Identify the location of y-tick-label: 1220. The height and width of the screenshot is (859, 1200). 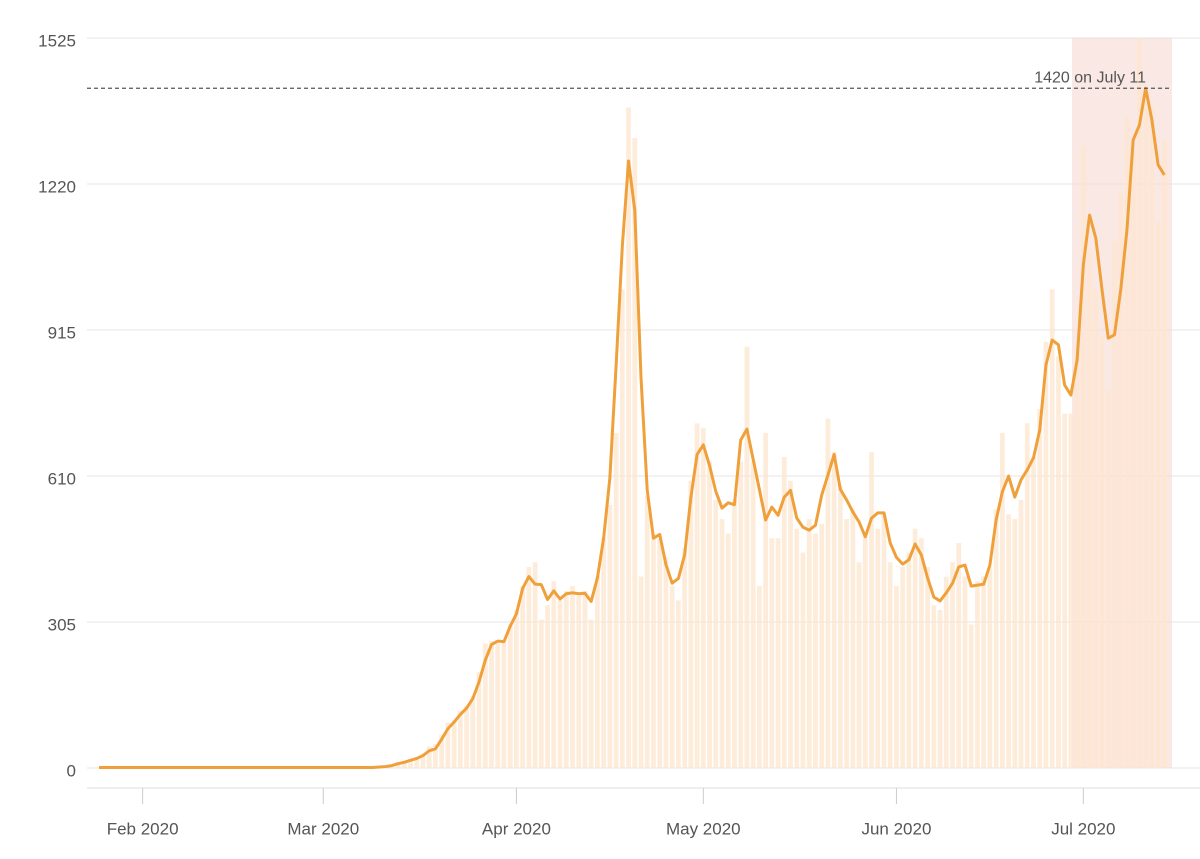
(57, 186).